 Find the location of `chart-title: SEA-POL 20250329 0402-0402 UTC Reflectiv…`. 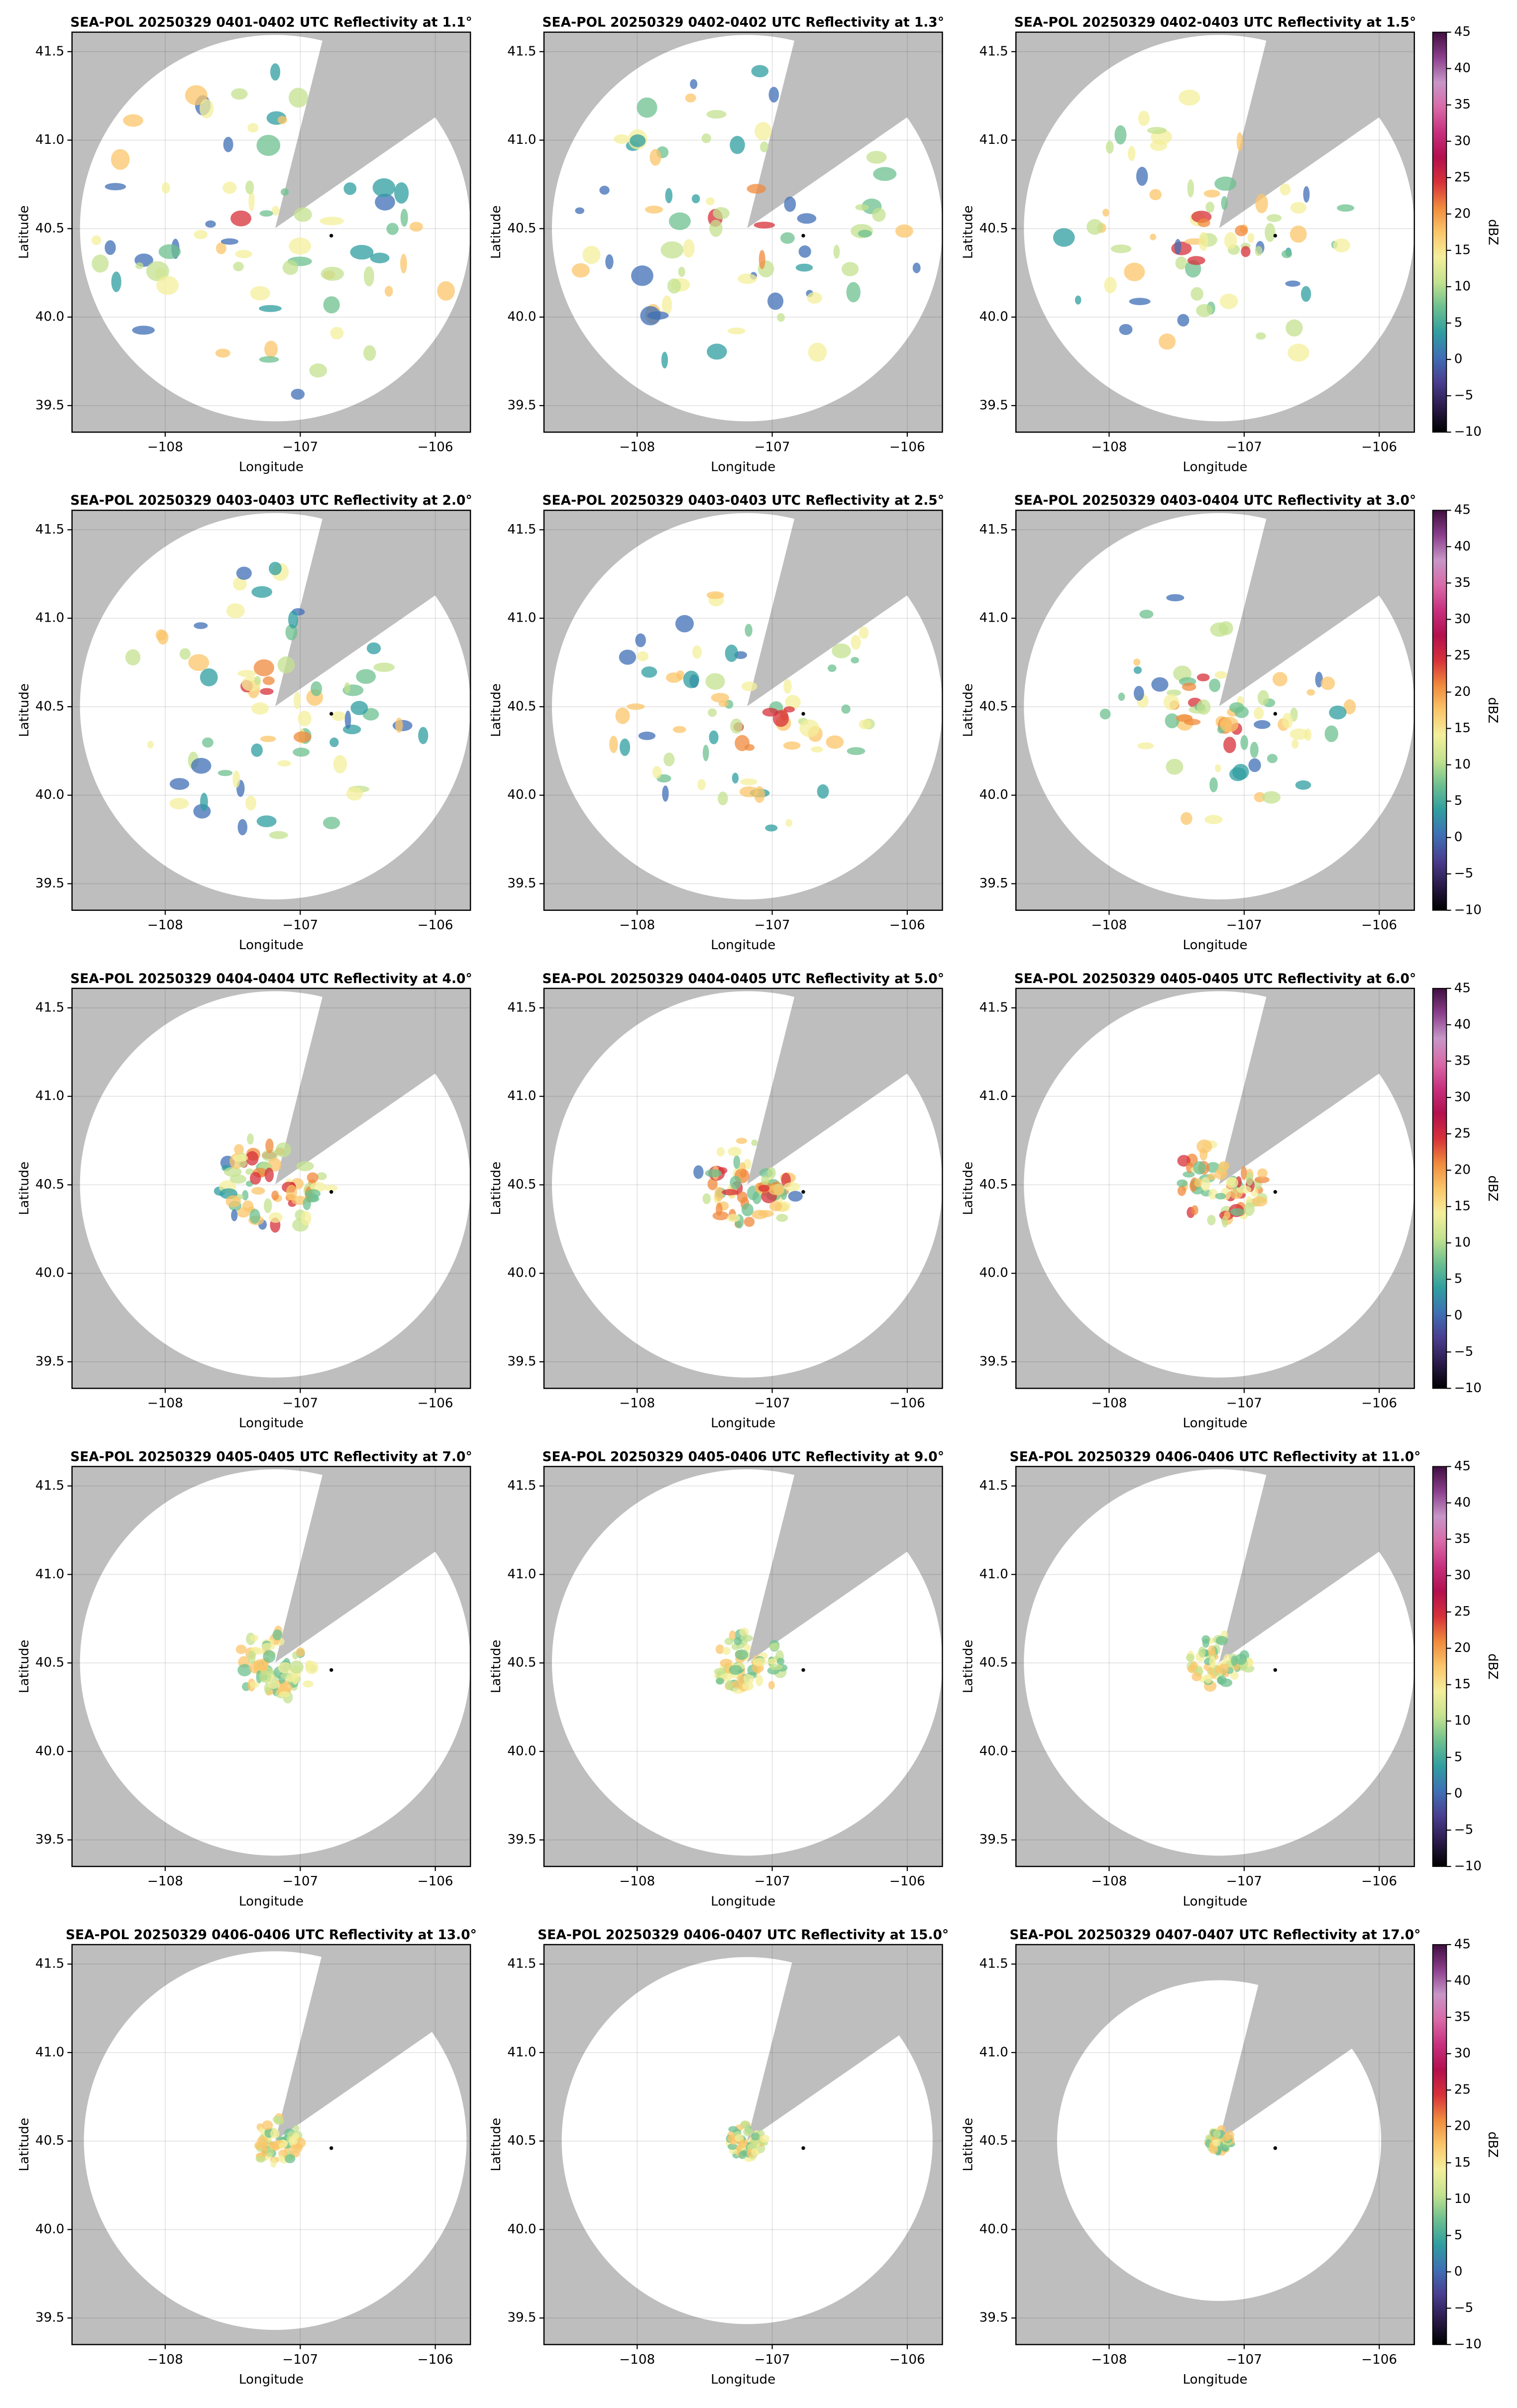

chart-title: SEA-POL 20250329 0402-0402 UTC Reflectiv… is located at coordinates (743, 22).